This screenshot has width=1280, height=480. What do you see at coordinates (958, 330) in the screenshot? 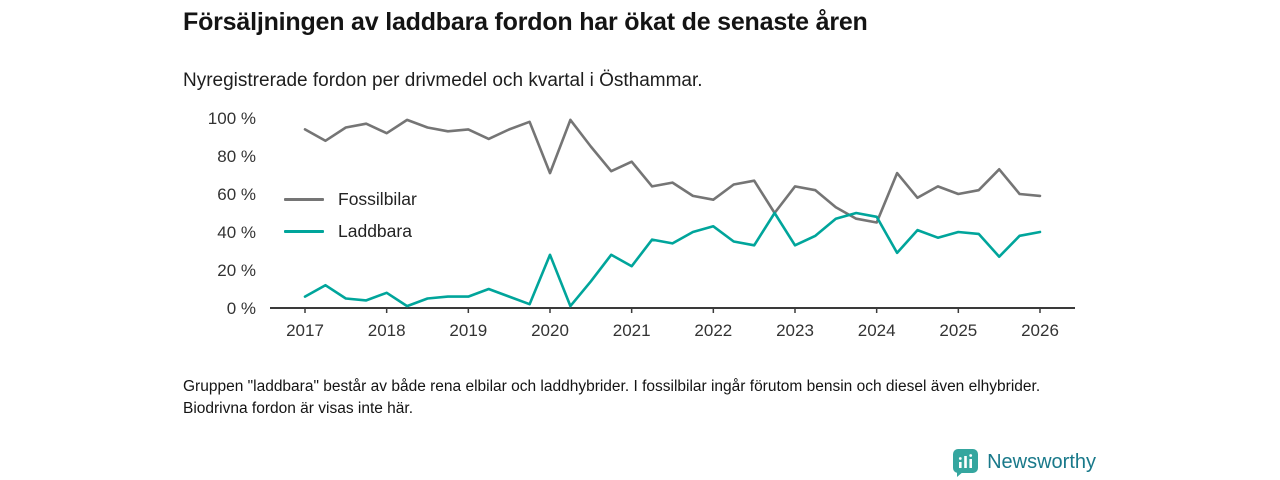
I see `x-tick-label: 2025` at bounding box center [958, 330].